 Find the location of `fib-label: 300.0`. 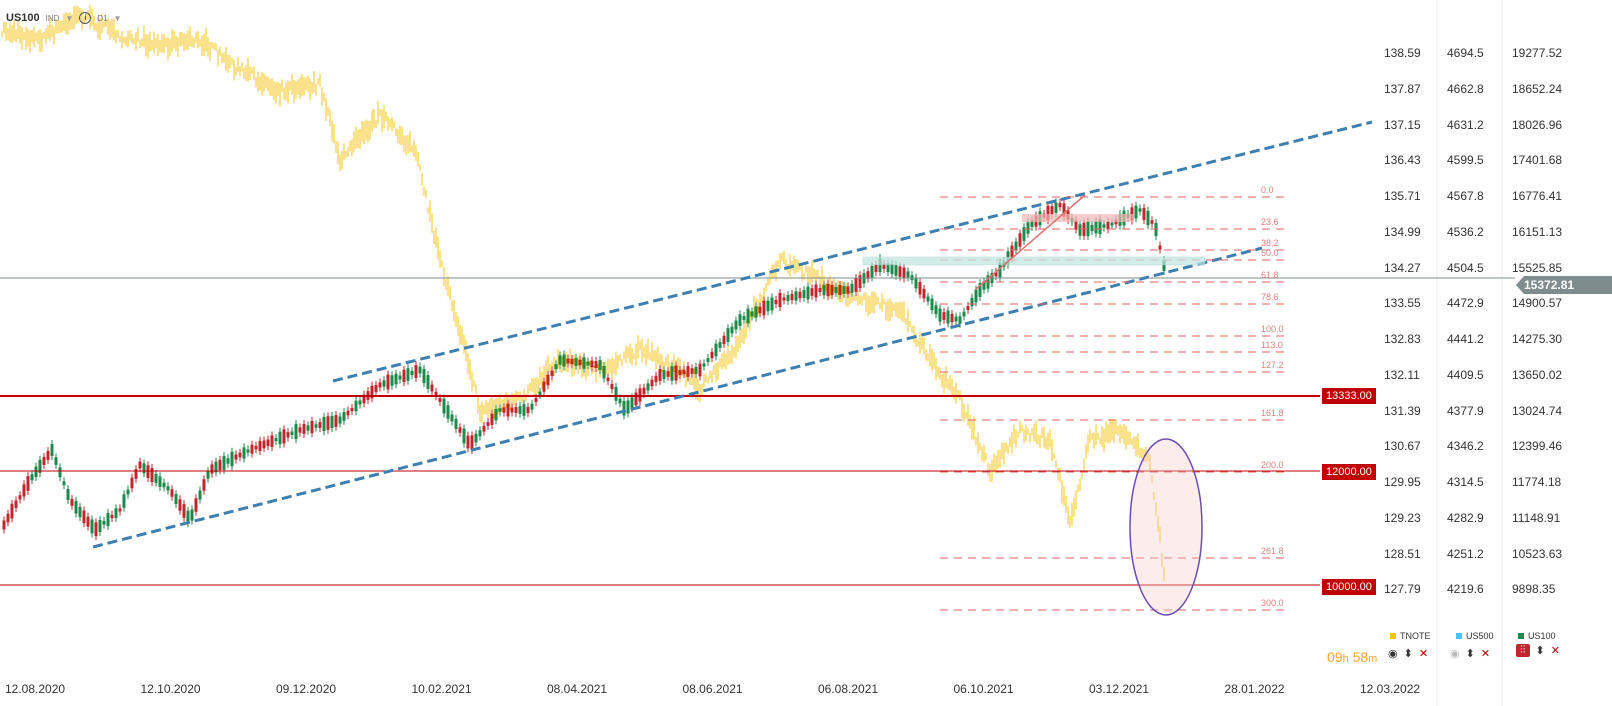

fib-label: 300.0 is located at coordinates (1272, 603).